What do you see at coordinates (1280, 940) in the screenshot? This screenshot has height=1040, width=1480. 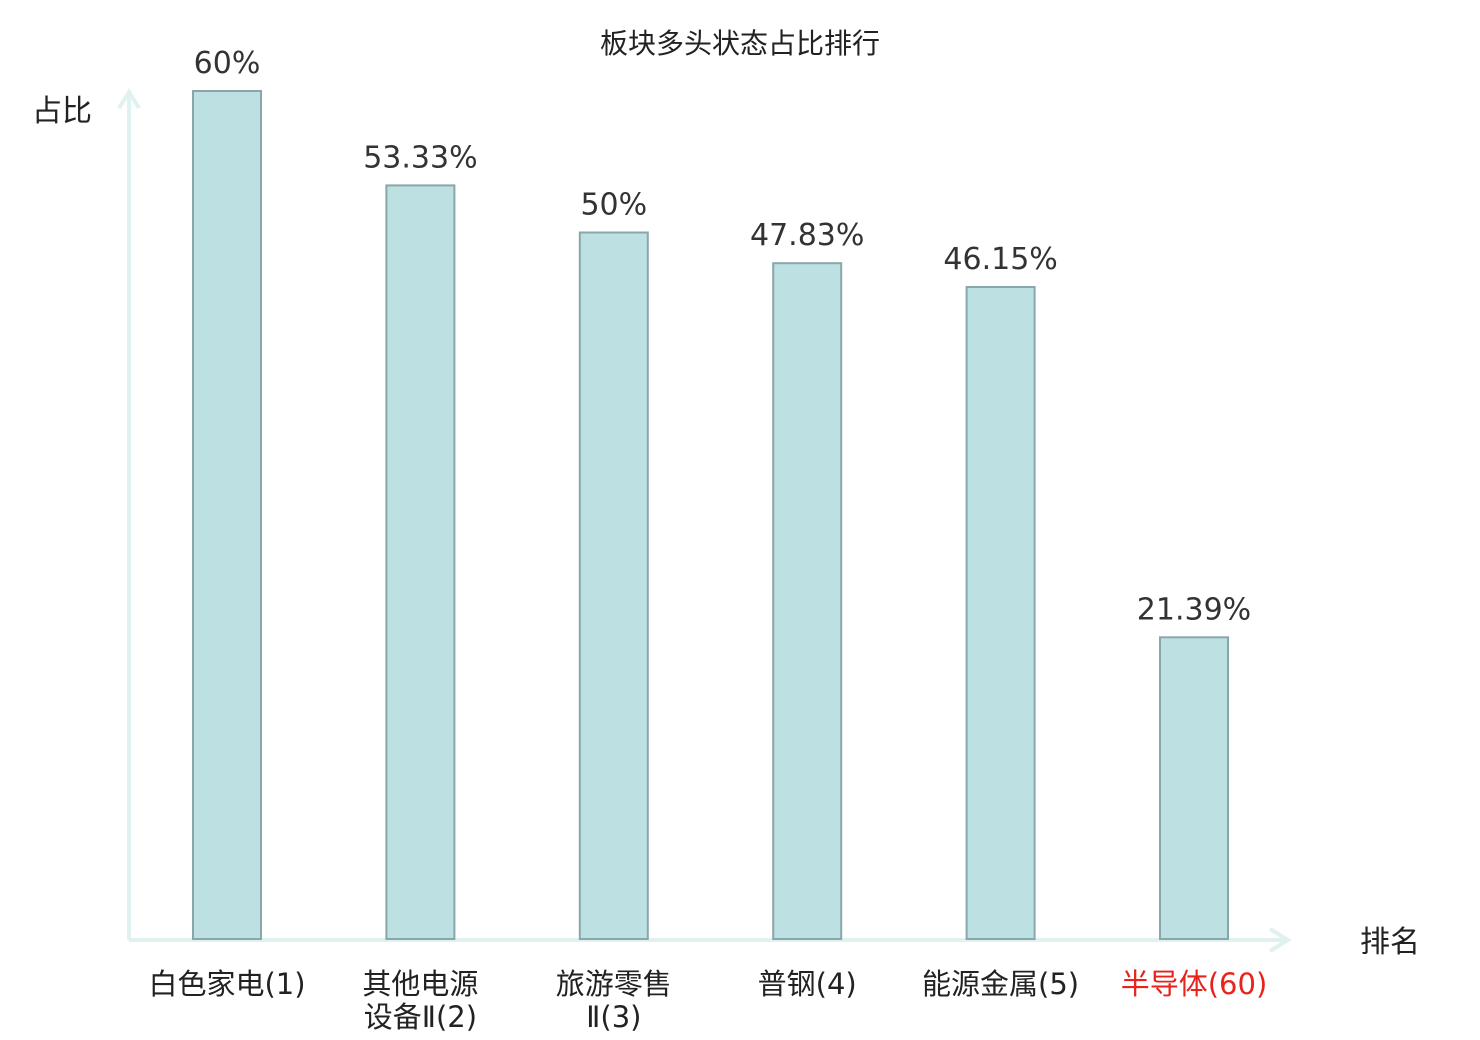 I see `x-axis-arrow-icon` at bounding box center [1280, 940].